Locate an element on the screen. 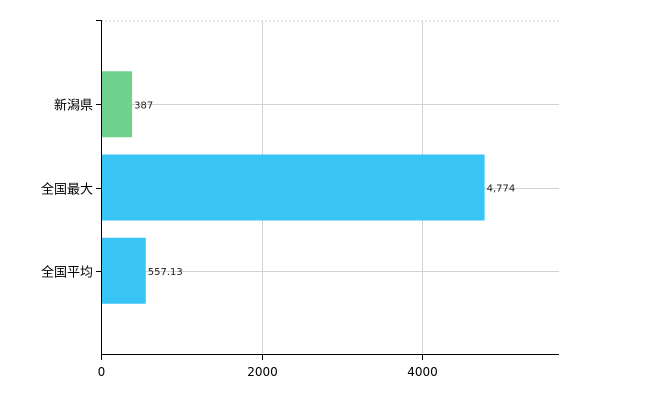  category-label: 新潟県 is located at coordinates (73, 106).